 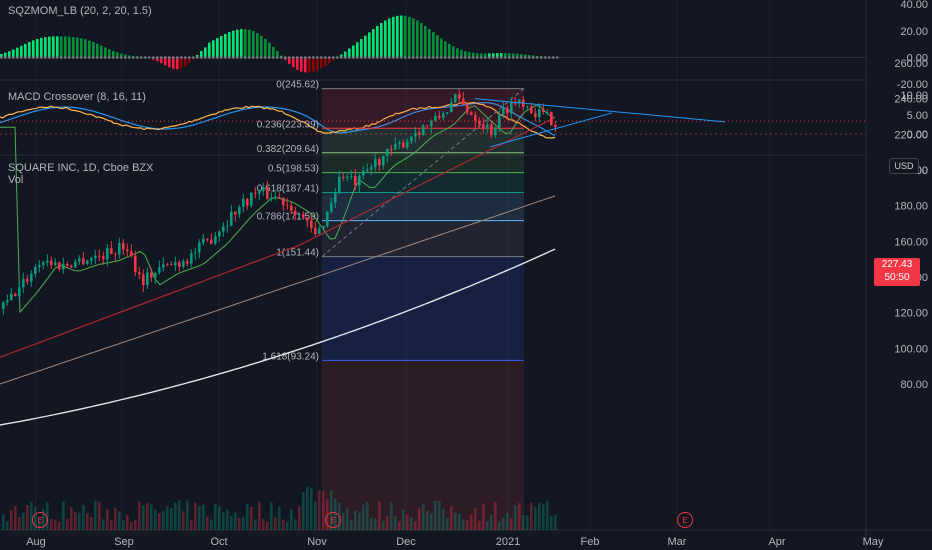 I want to click on time-axis: Aug Sep Oct Nov Dec 2021 Feb Mar Apr May, so click(x=455, y=542).